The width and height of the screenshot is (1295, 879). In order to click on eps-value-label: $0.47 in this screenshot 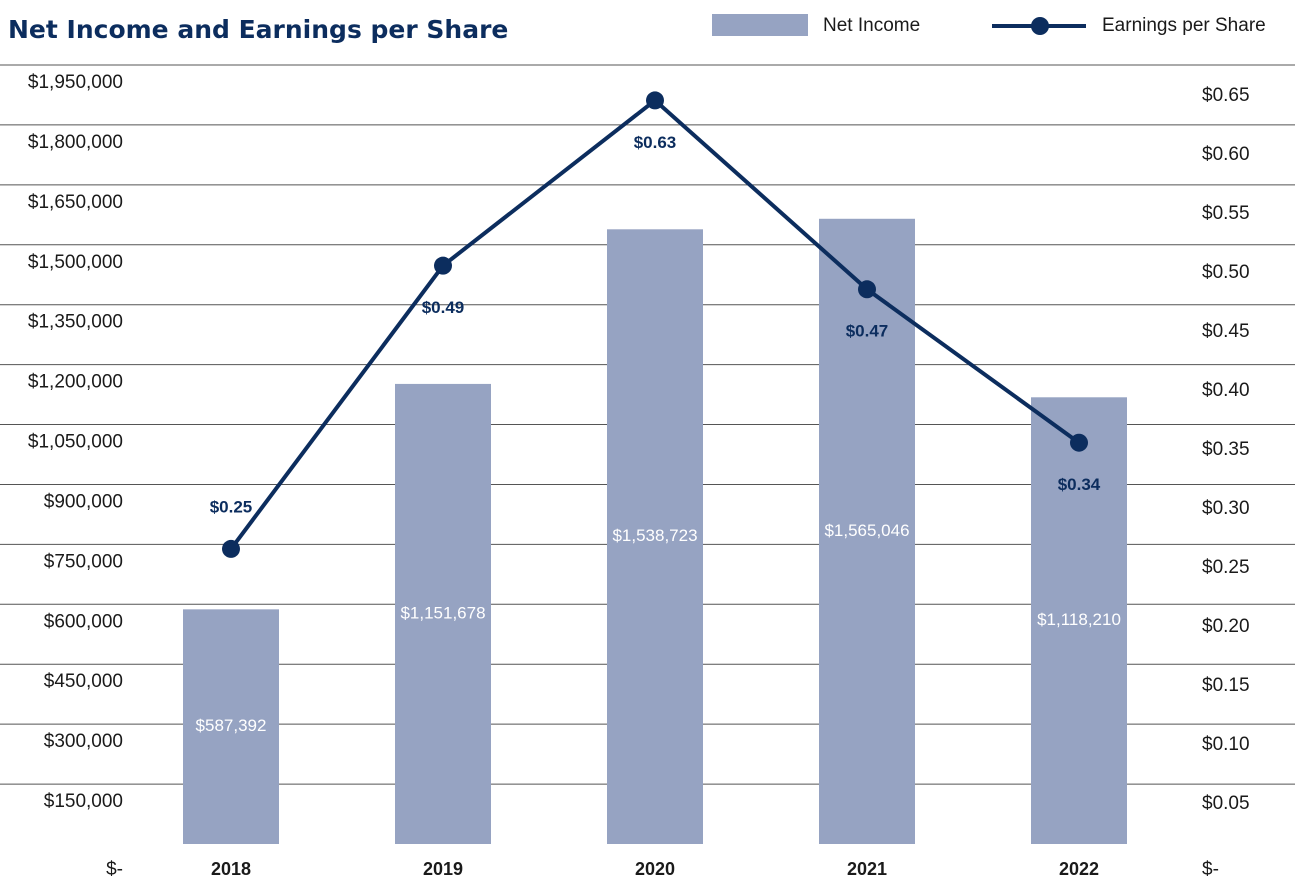, I will do `click(867, 331)`.